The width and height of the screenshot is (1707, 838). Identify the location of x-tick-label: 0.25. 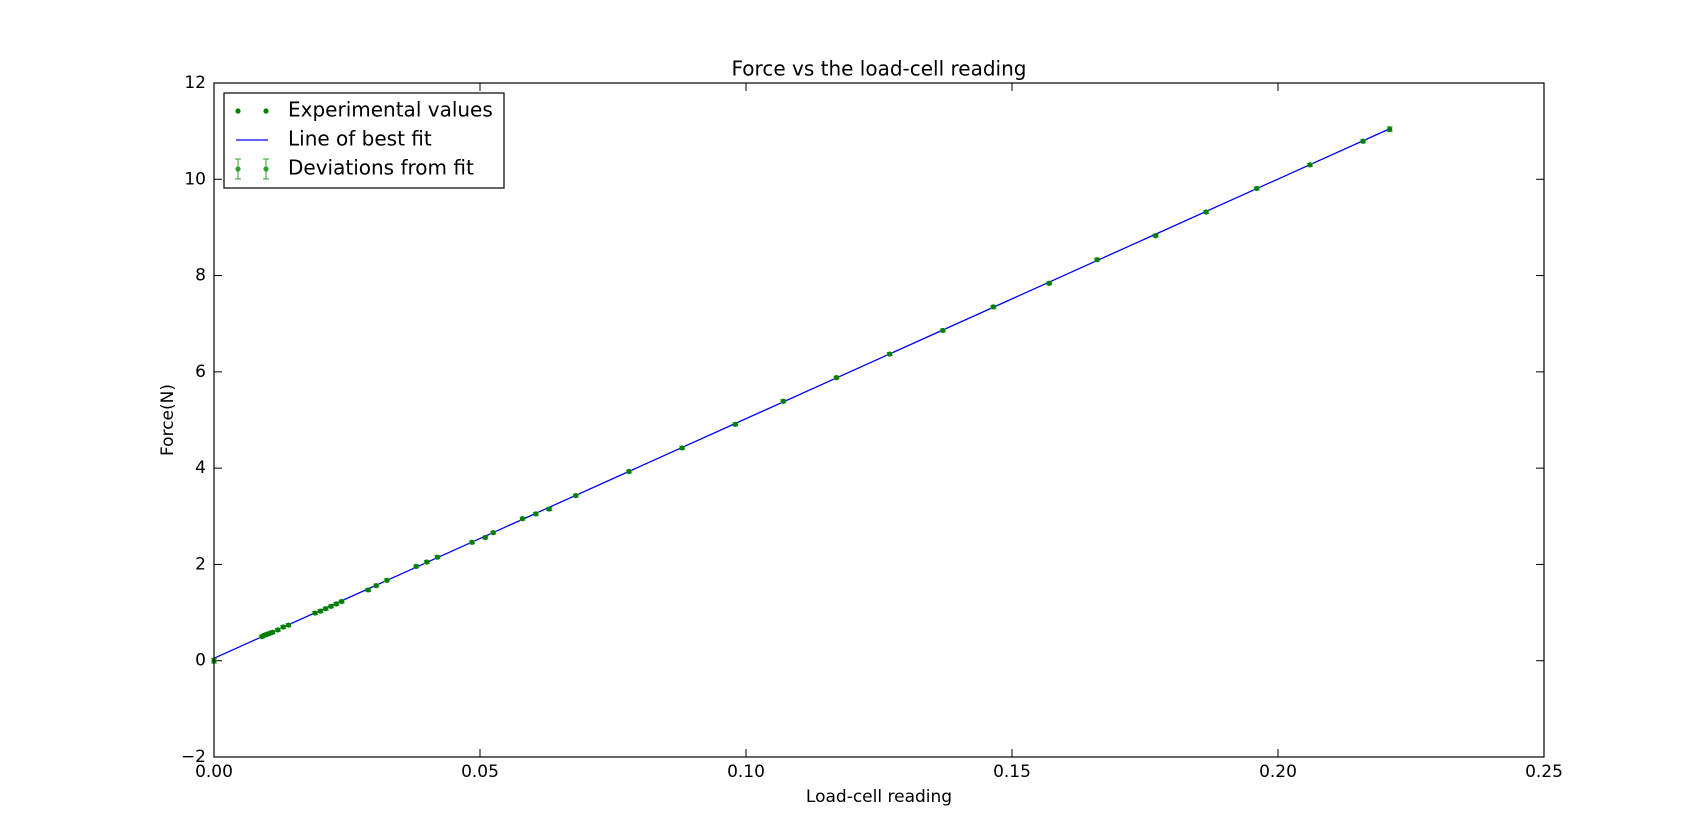
(1544, 772).